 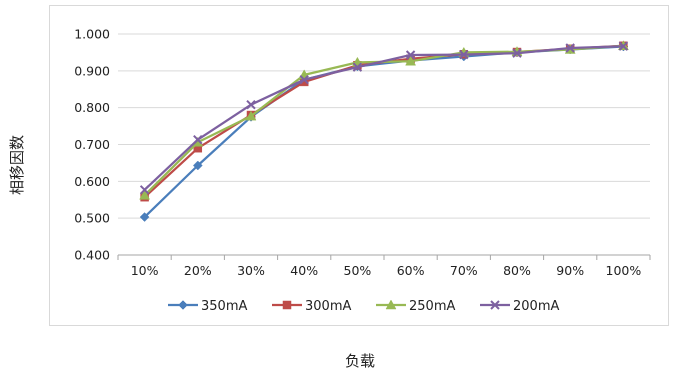 I want to click on y-tick-label: 0.600, so click(x=92, y=181).